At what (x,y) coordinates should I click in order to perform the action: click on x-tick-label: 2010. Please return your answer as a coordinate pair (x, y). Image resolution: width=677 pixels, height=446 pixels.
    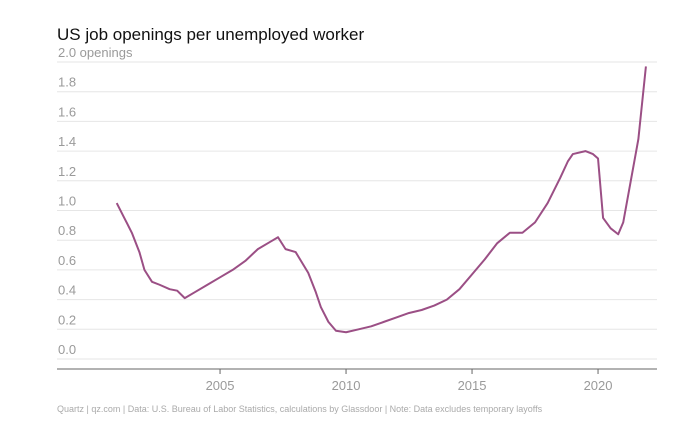
    Looking at the image, I should click on (346, 385).